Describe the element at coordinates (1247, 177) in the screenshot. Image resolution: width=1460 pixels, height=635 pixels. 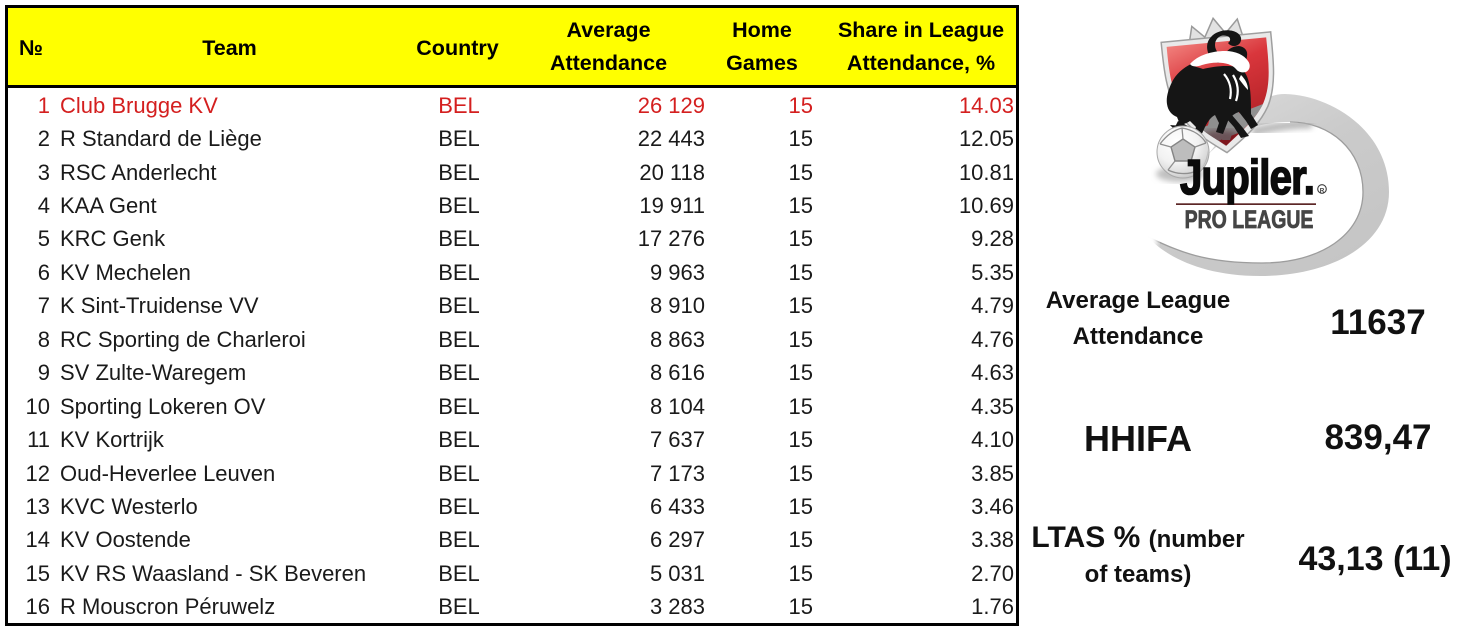
I see `svg-text: Jupiler.` at that location.